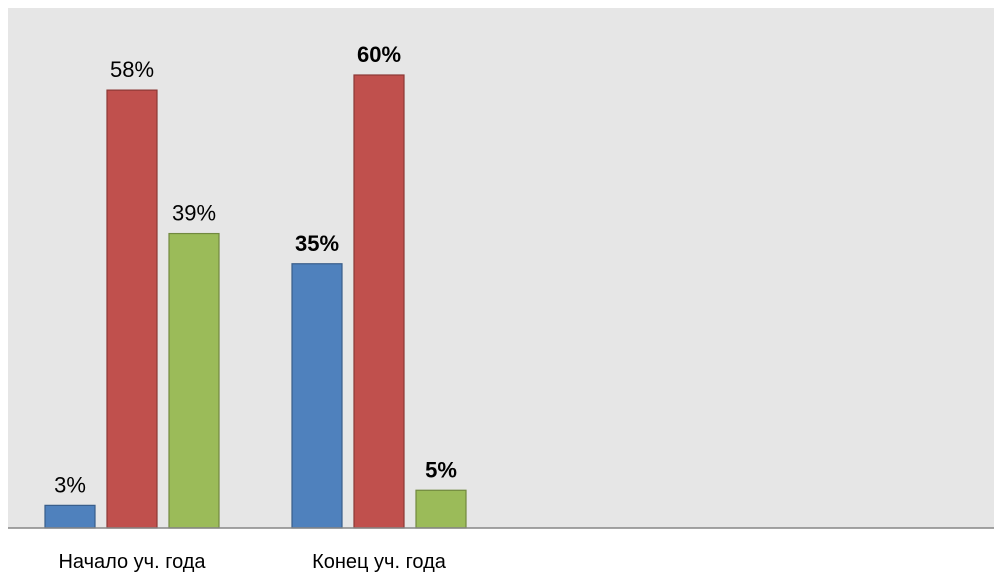 Image resolution: width=994 pixels, height=576 pixels. Describe the element at coordinates (194, 213) in the screenshot. I see `data-label-0-2: 39%` at that location.